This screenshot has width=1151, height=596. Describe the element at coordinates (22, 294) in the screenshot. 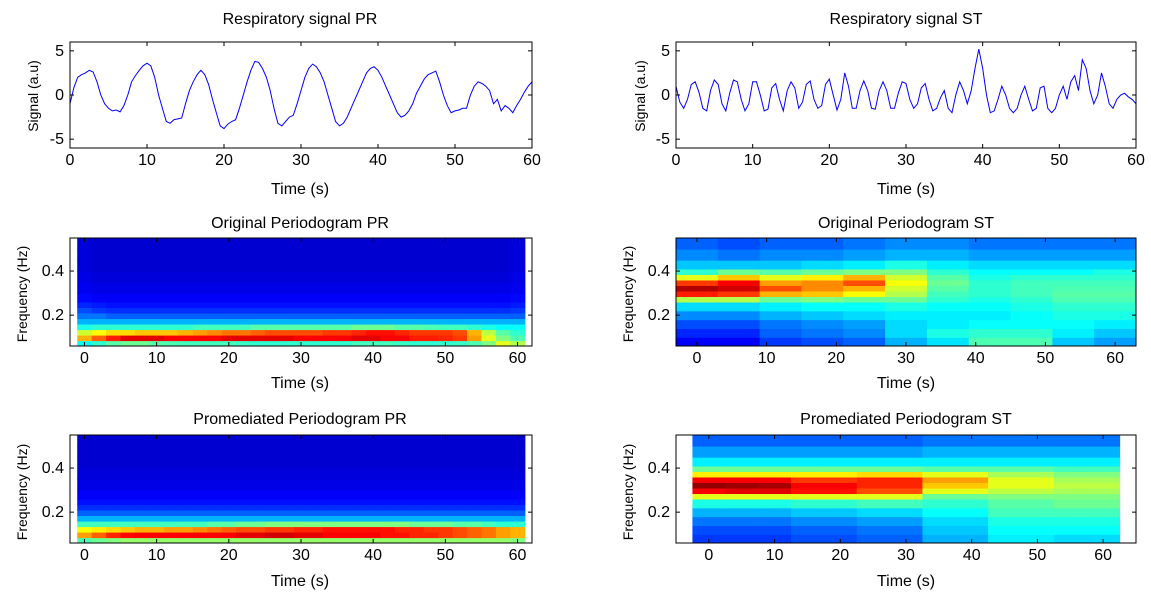

I see `y-axis-label: Frequency (Hz)` at that location.